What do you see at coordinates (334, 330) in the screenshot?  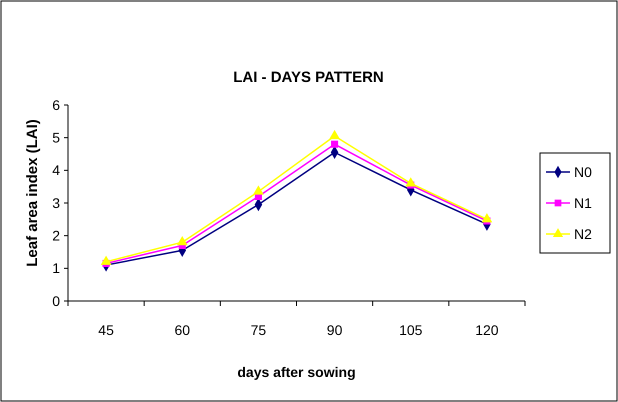 I see `x-tick-label: 90` at bounding box center [334, 330].